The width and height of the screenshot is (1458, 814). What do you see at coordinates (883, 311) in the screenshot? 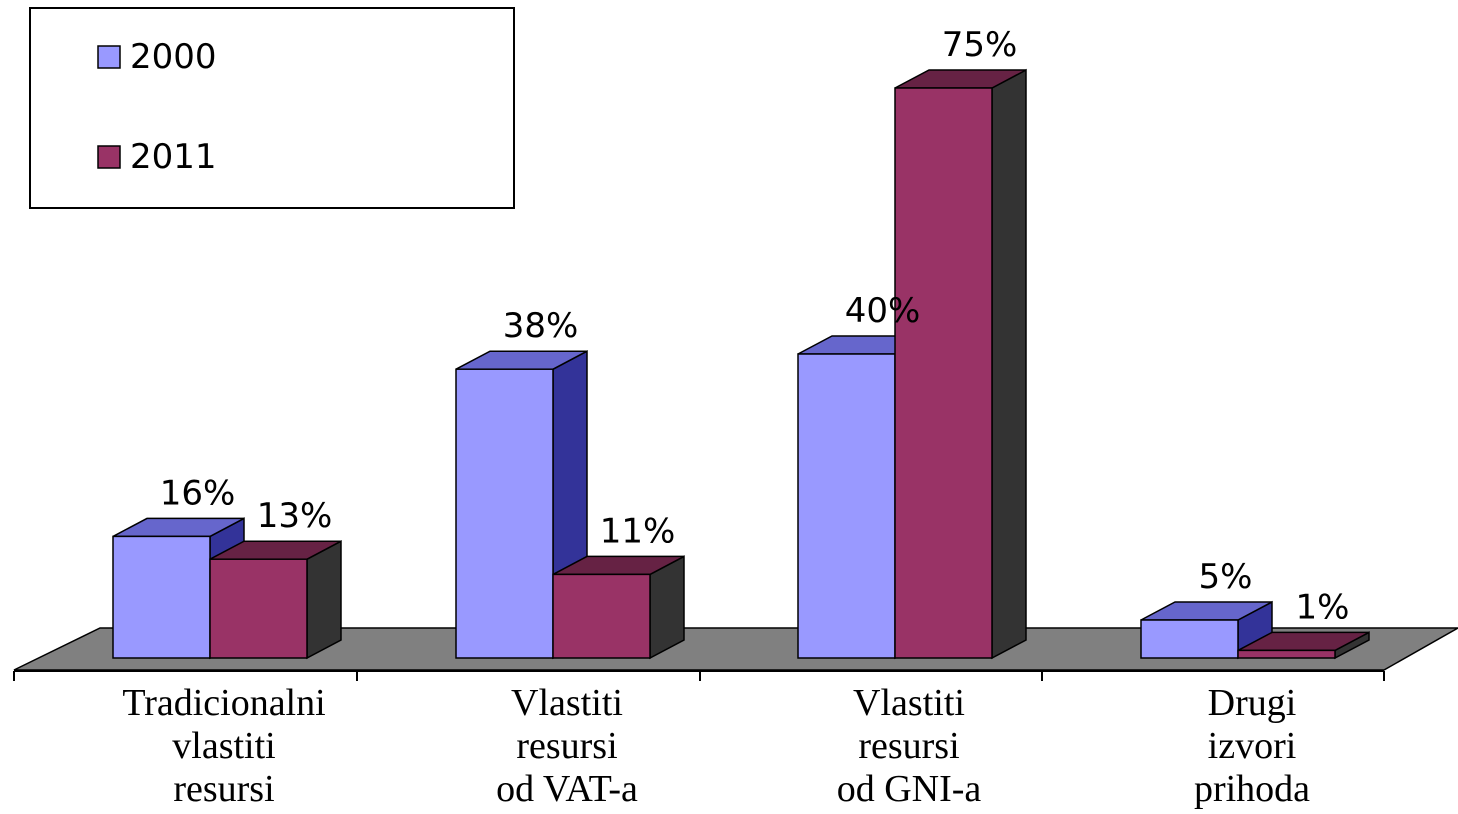
I see `data-label-2000-2: 40%` at bounding box center [883, 311].